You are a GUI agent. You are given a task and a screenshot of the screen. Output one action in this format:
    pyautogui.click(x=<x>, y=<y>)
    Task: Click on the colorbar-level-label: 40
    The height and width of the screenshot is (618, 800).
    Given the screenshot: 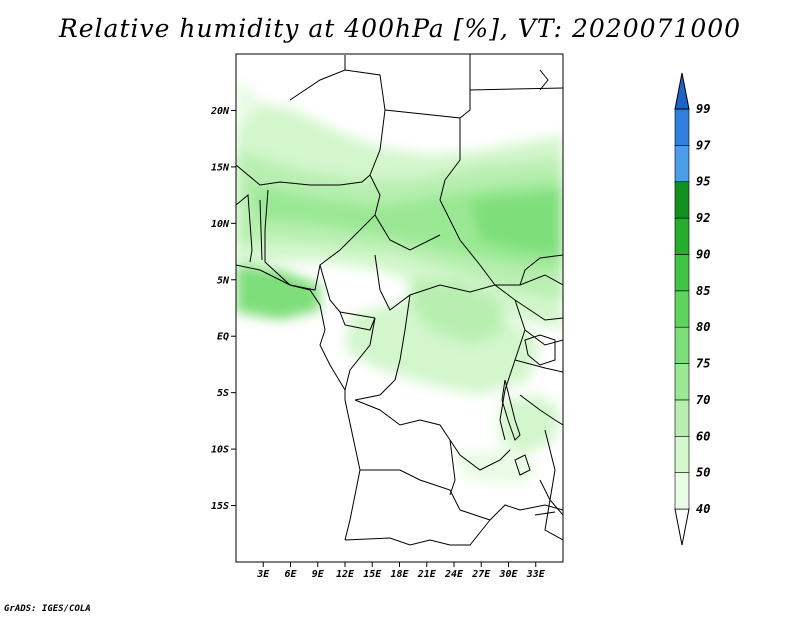 What is the action you would take?
    pyautogui.click(x=703, y=509)
    